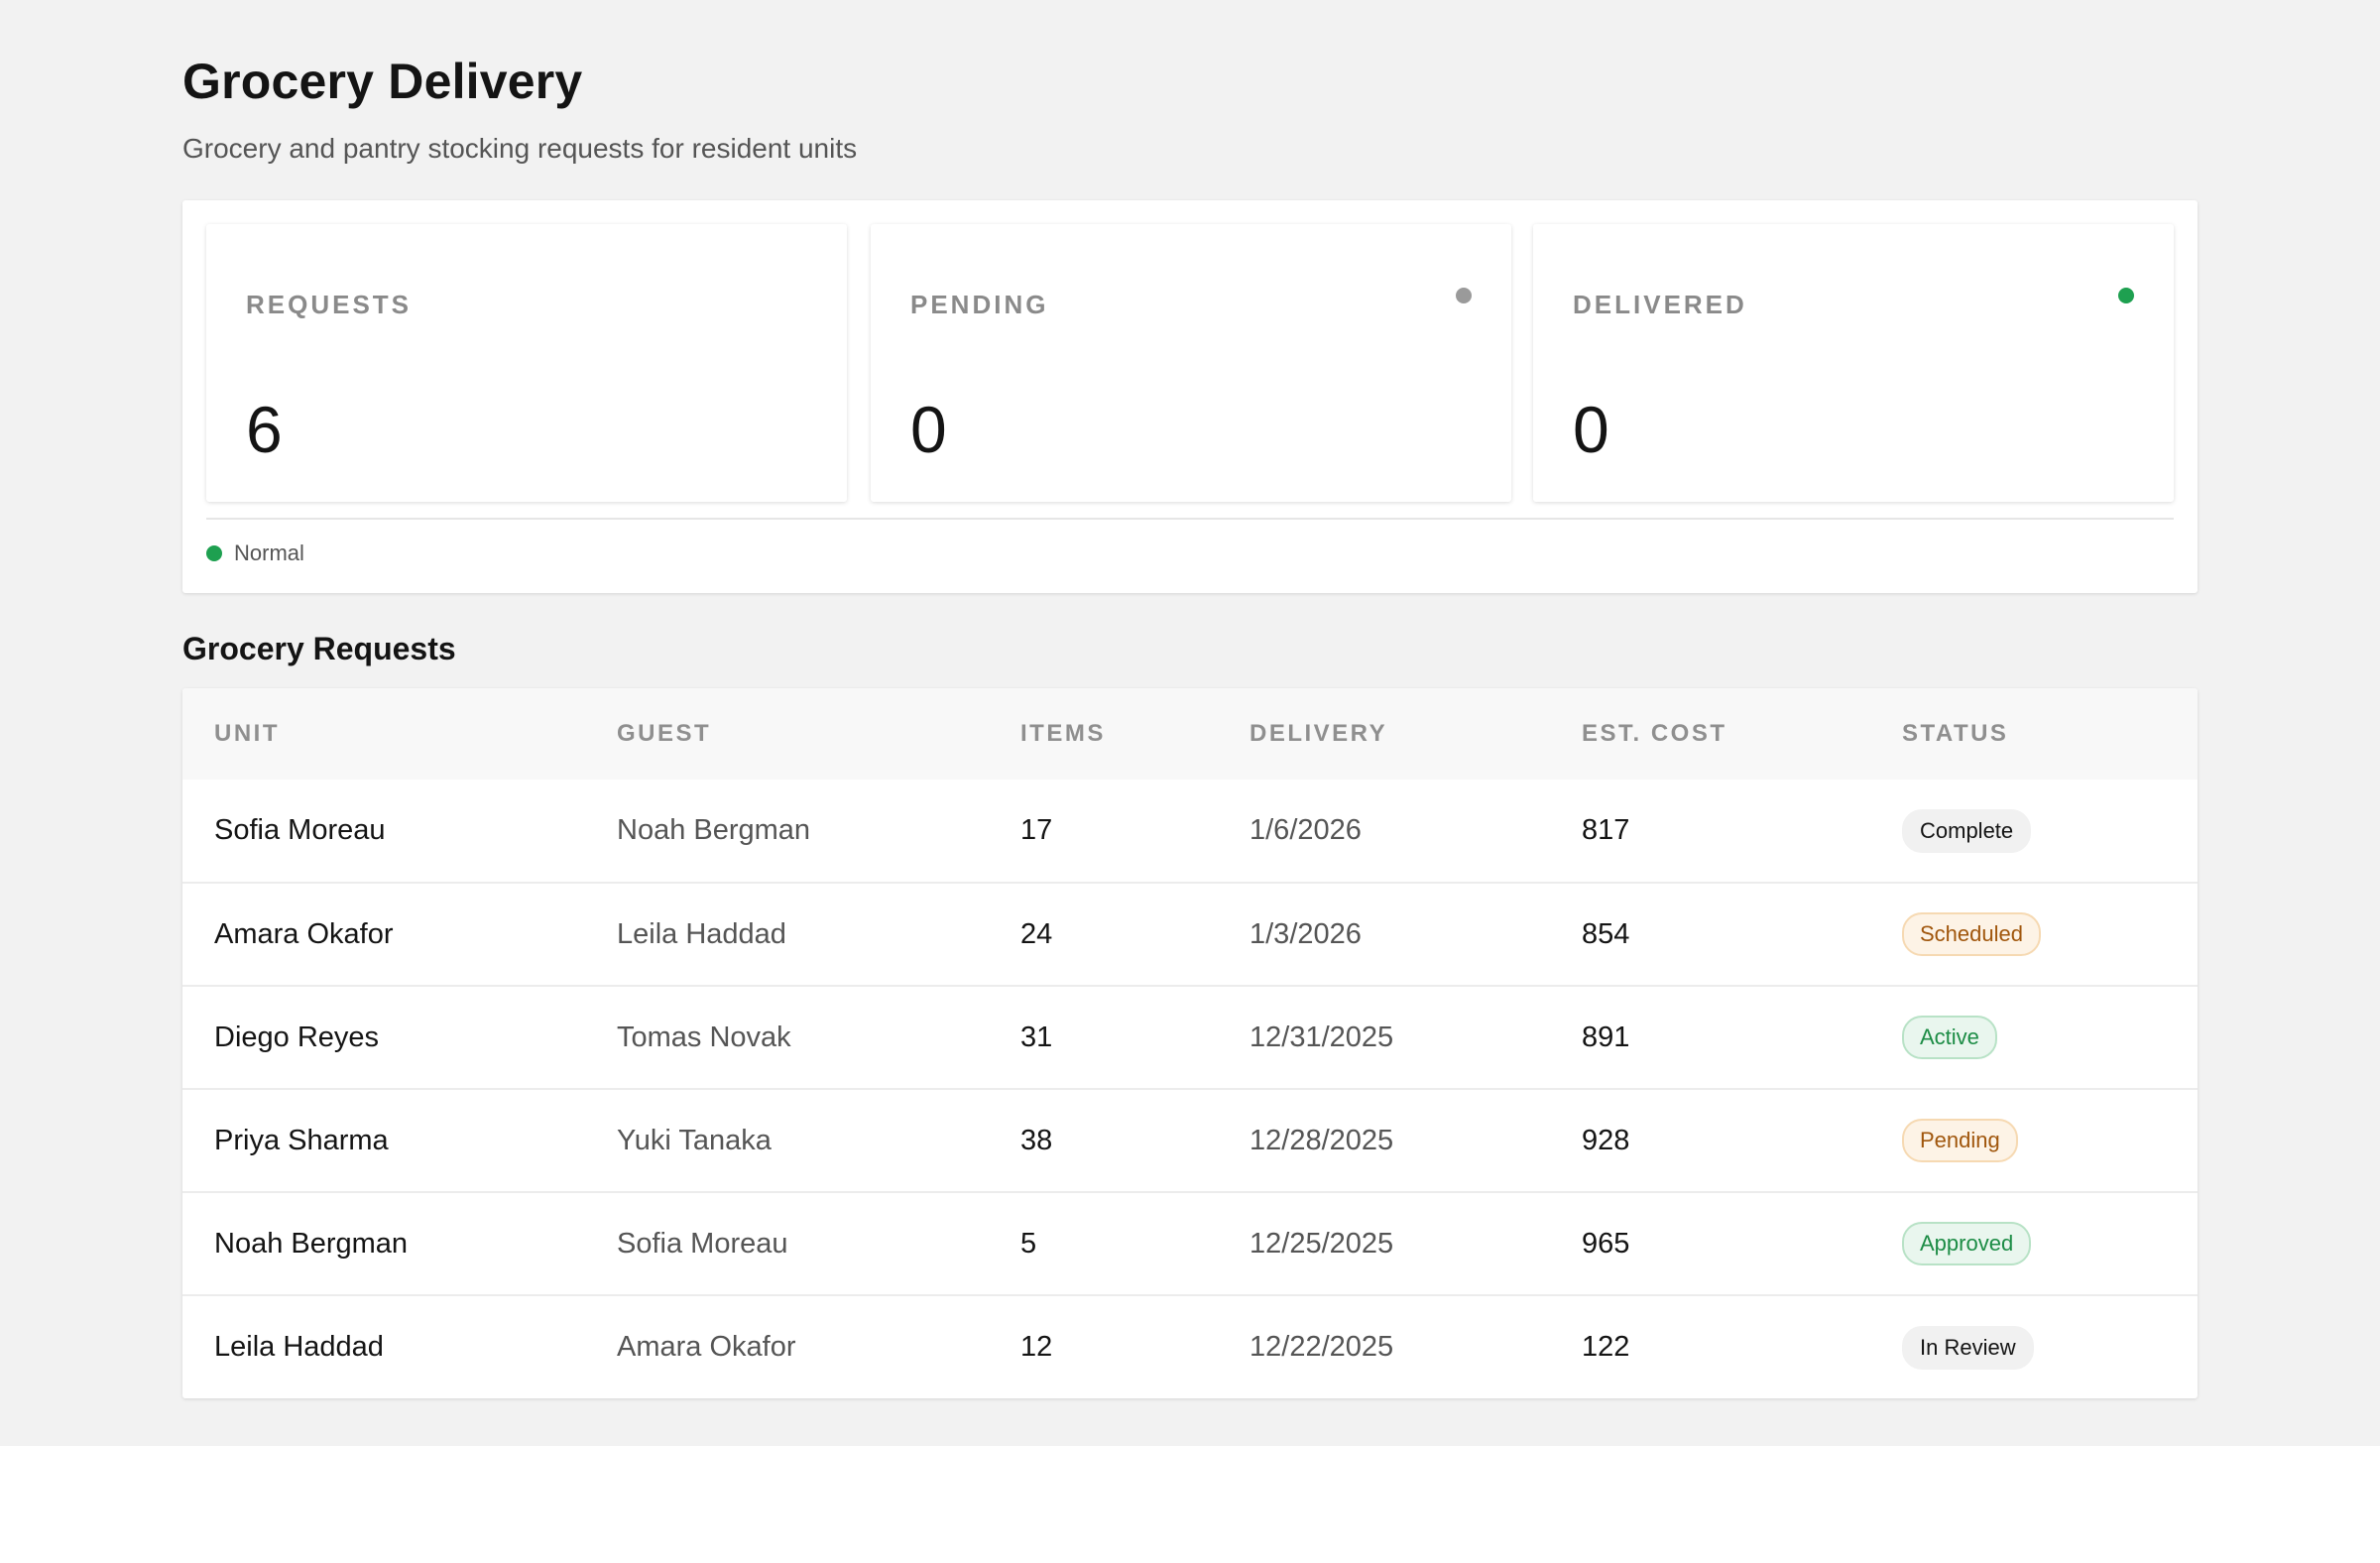  Describe the element at coordinates (1955, 734) in the screenshot. I see `column-header-status: STATUS` at that location.